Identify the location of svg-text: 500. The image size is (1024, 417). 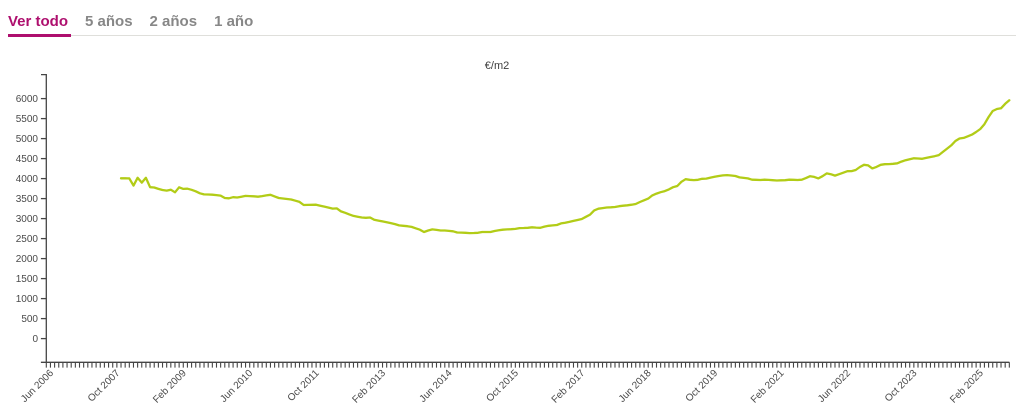
(29, 319).